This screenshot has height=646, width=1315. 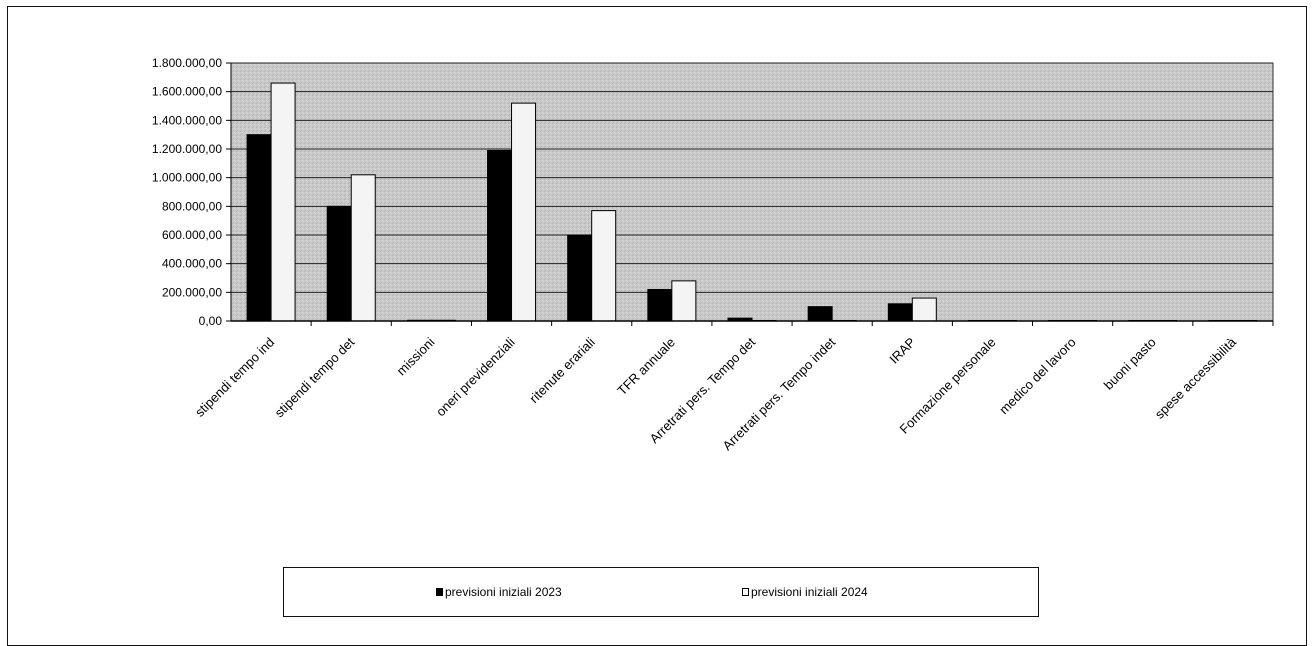 I want to click on legend-label-2024: previsioni iniziali 2024, so click(x=809, y=592).